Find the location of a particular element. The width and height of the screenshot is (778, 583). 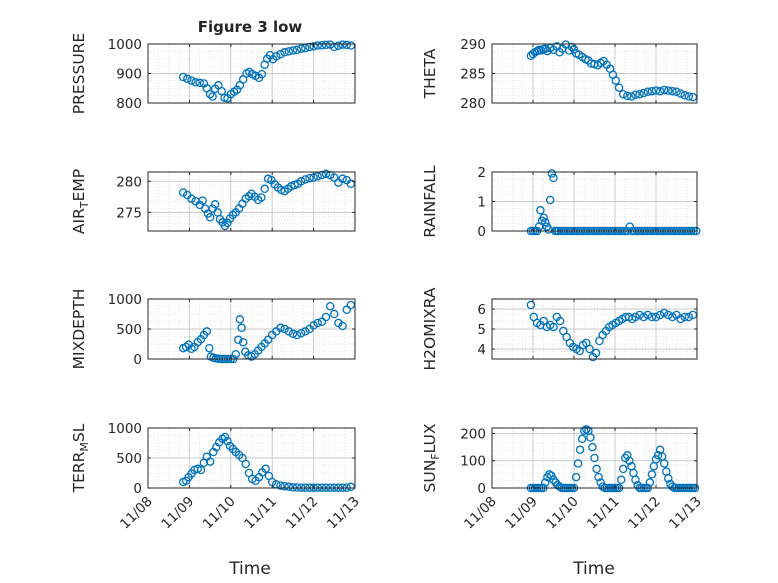

y-axis-label-part: EMP is located at coordinates (79, 185).